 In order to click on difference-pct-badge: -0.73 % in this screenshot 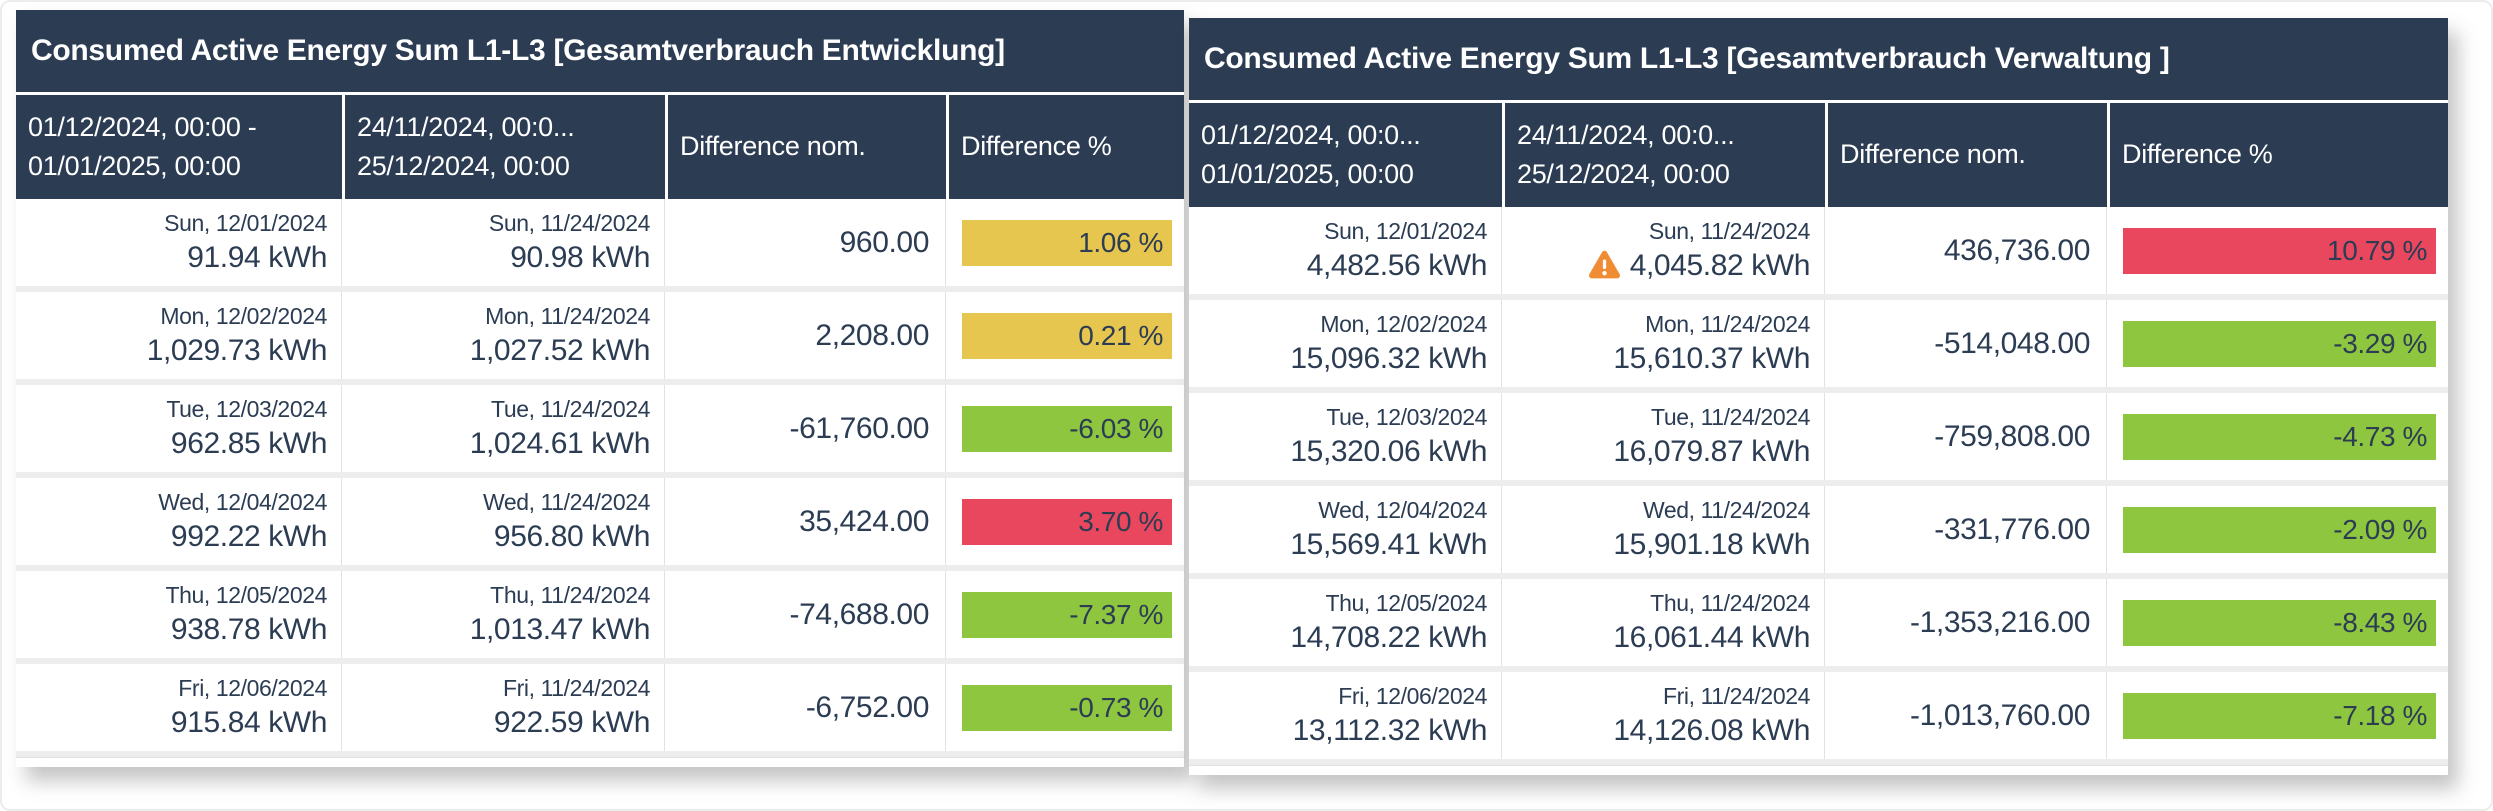, I will do `click(1067, 707)`.